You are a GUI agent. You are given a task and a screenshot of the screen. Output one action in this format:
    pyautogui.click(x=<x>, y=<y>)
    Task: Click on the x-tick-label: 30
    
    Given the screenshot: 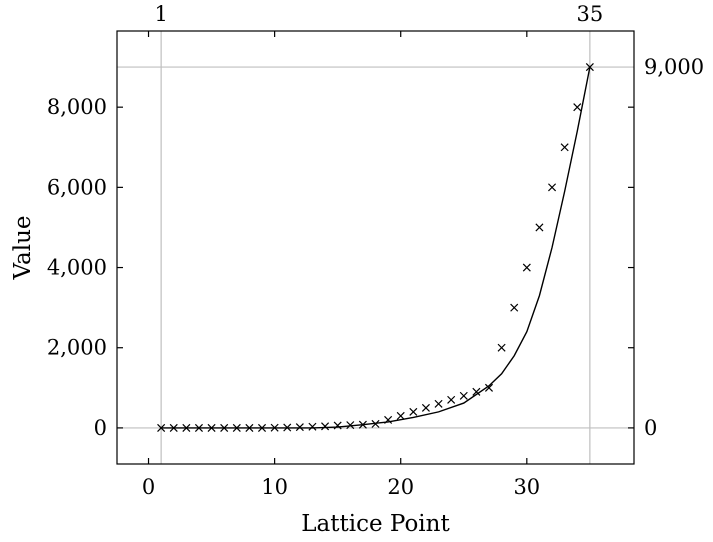 What is the action you would take?
    pyautogui.click(x=526, y=487)
    